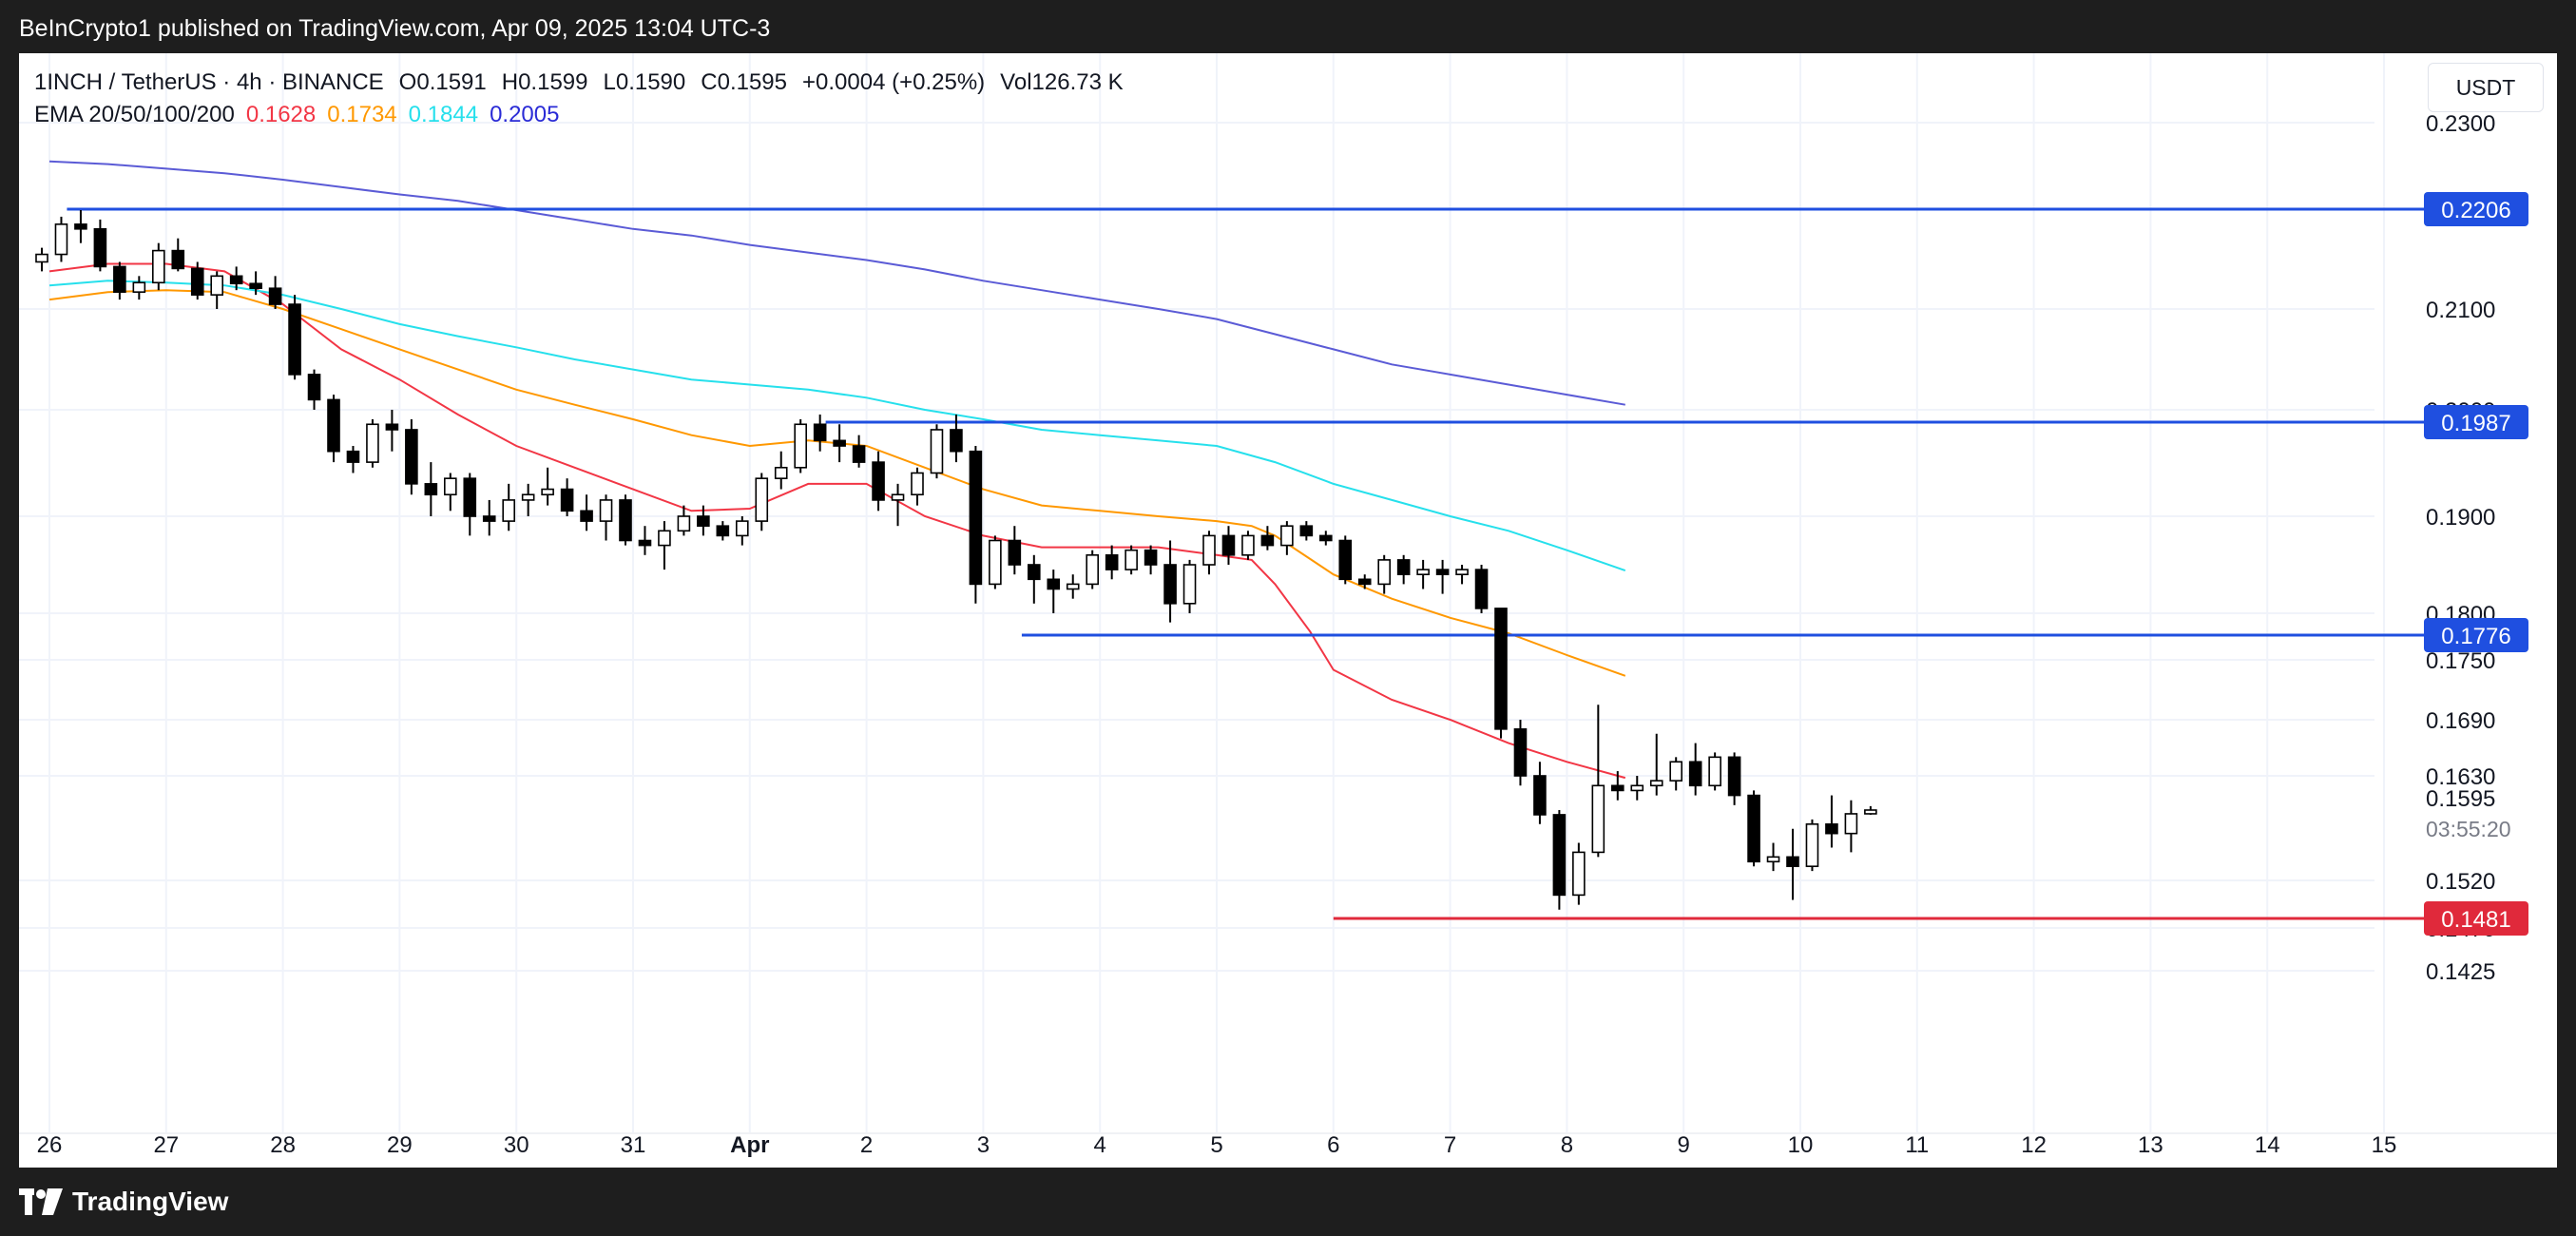 The image size is (2576, 1236). I want to click on currency-button: USDT, so click(2486, 88).